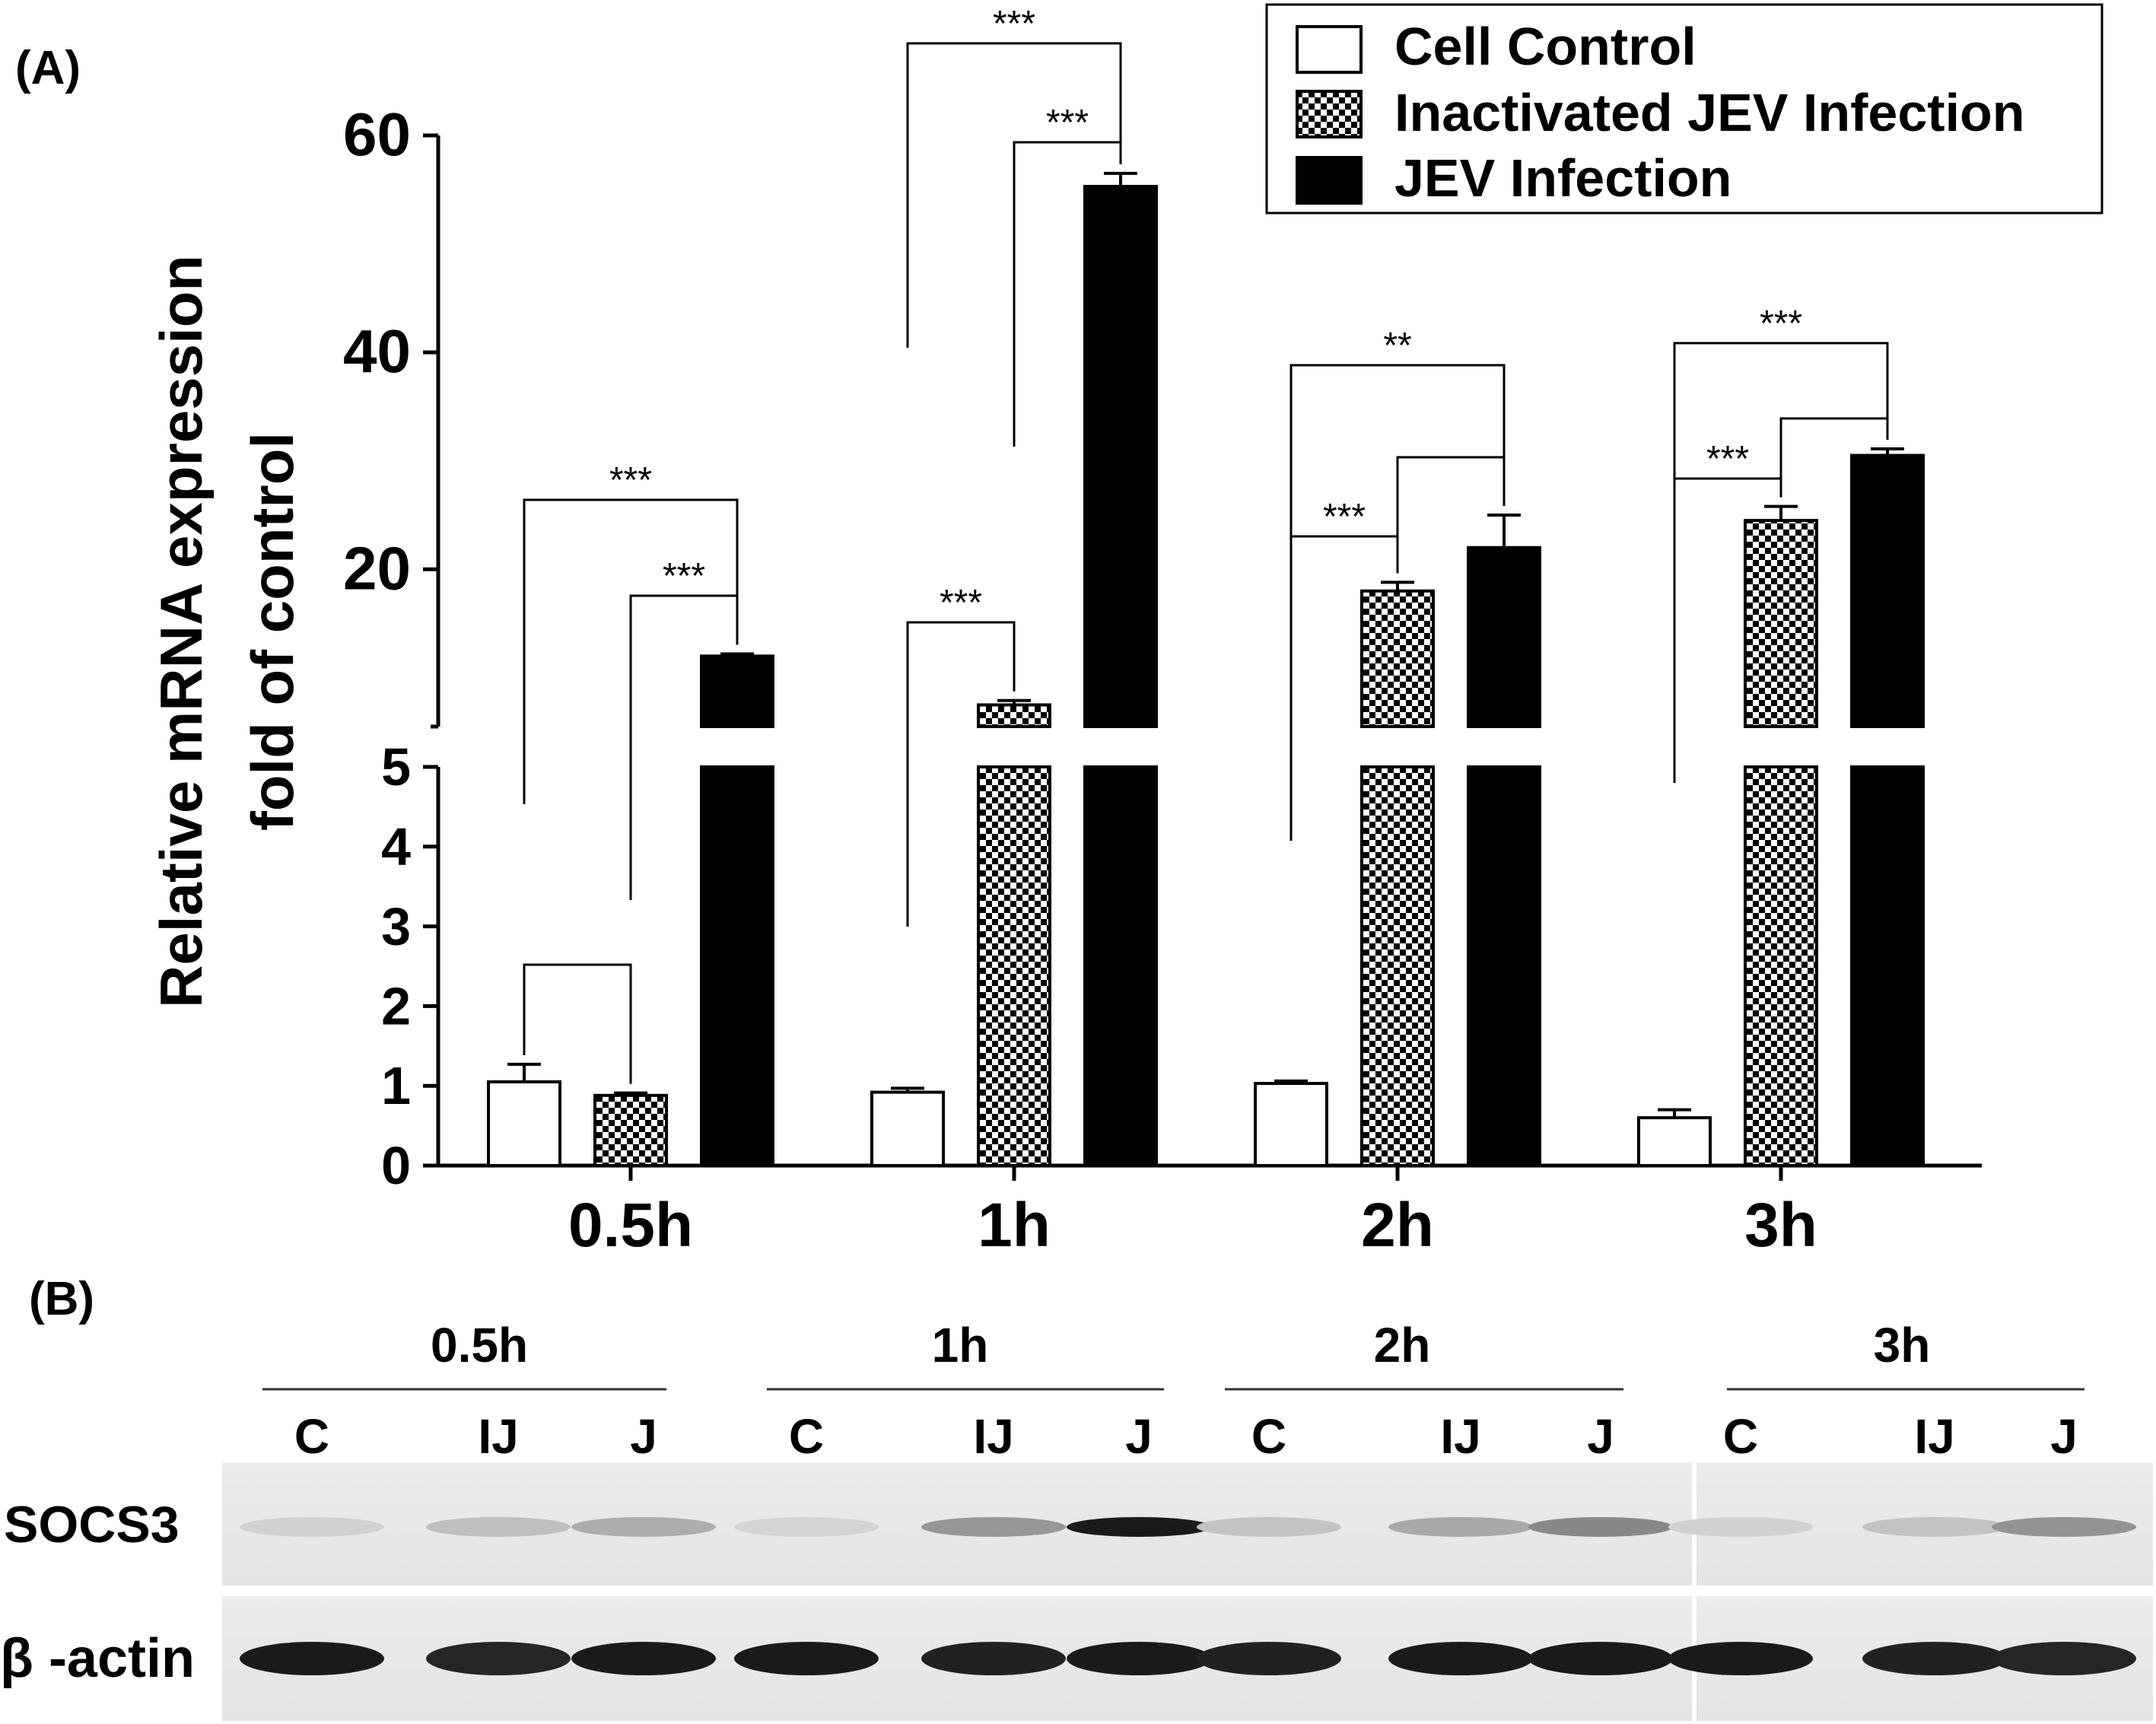  I want to click on y-tick-label: 2, so click(396, 1005).